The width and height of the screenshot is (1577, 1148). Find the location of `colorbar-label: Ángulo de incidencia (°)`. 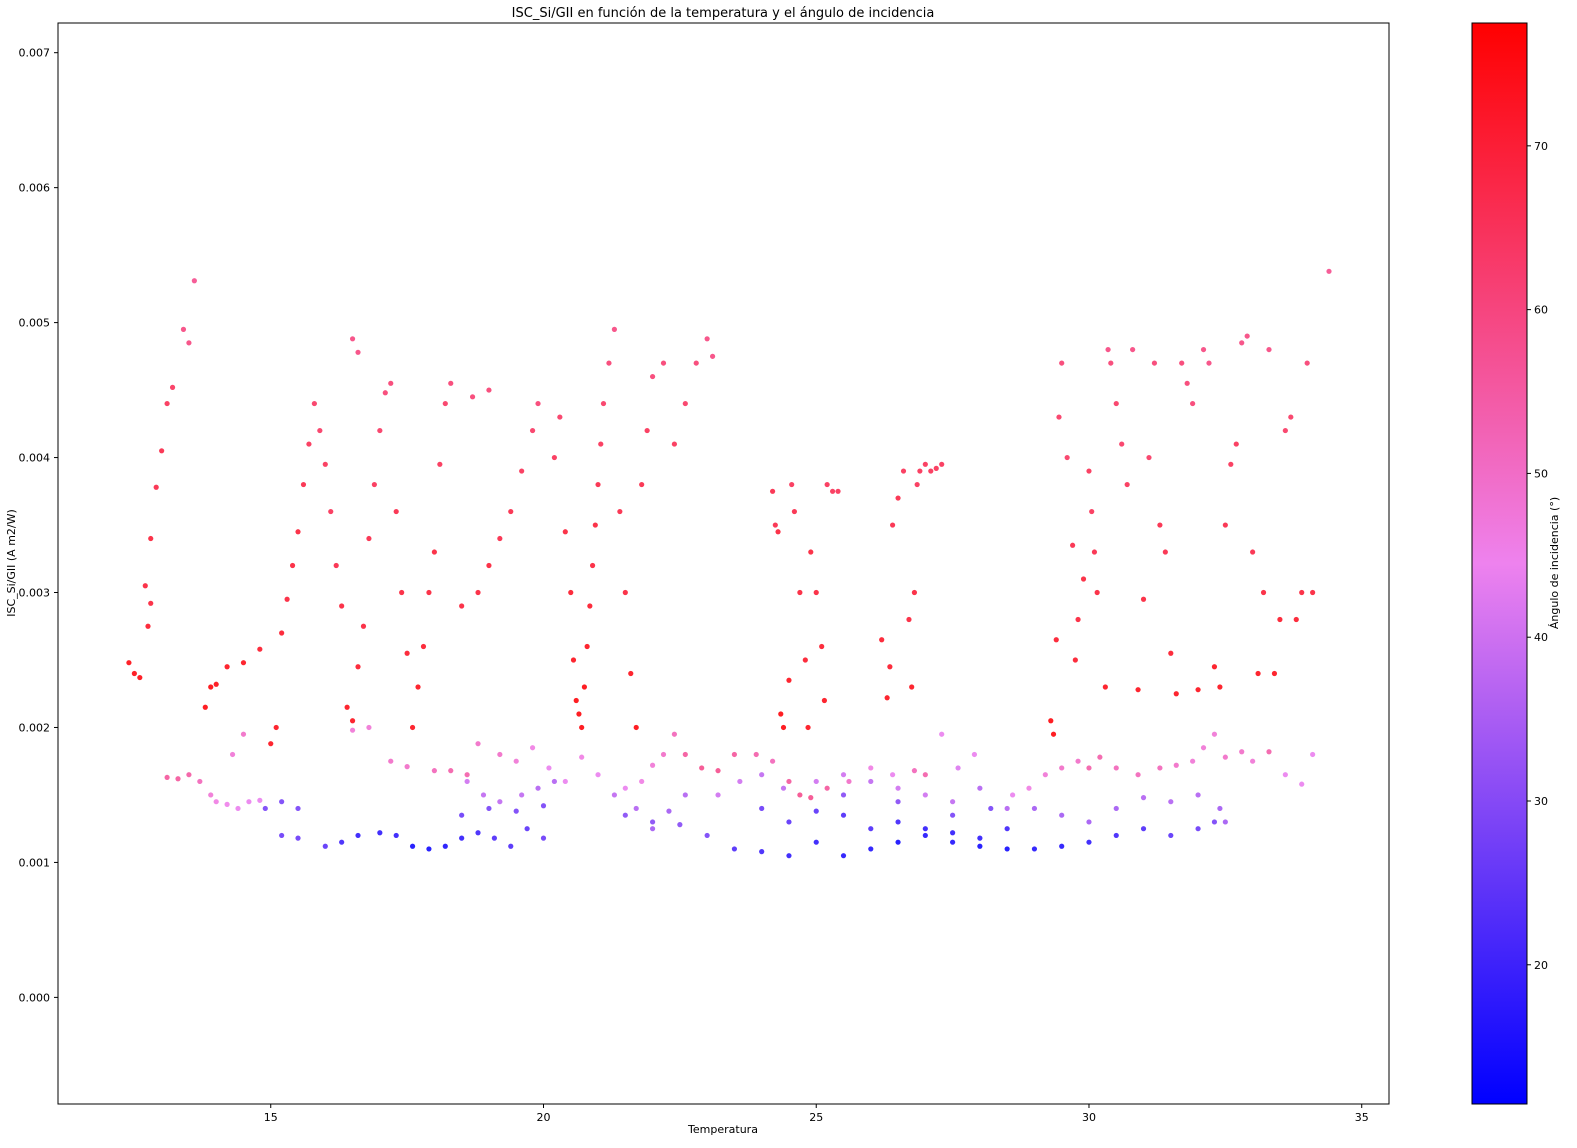

colorbar-label: Ángulo de incidencia (°) is located at coordinates (1554, 563).